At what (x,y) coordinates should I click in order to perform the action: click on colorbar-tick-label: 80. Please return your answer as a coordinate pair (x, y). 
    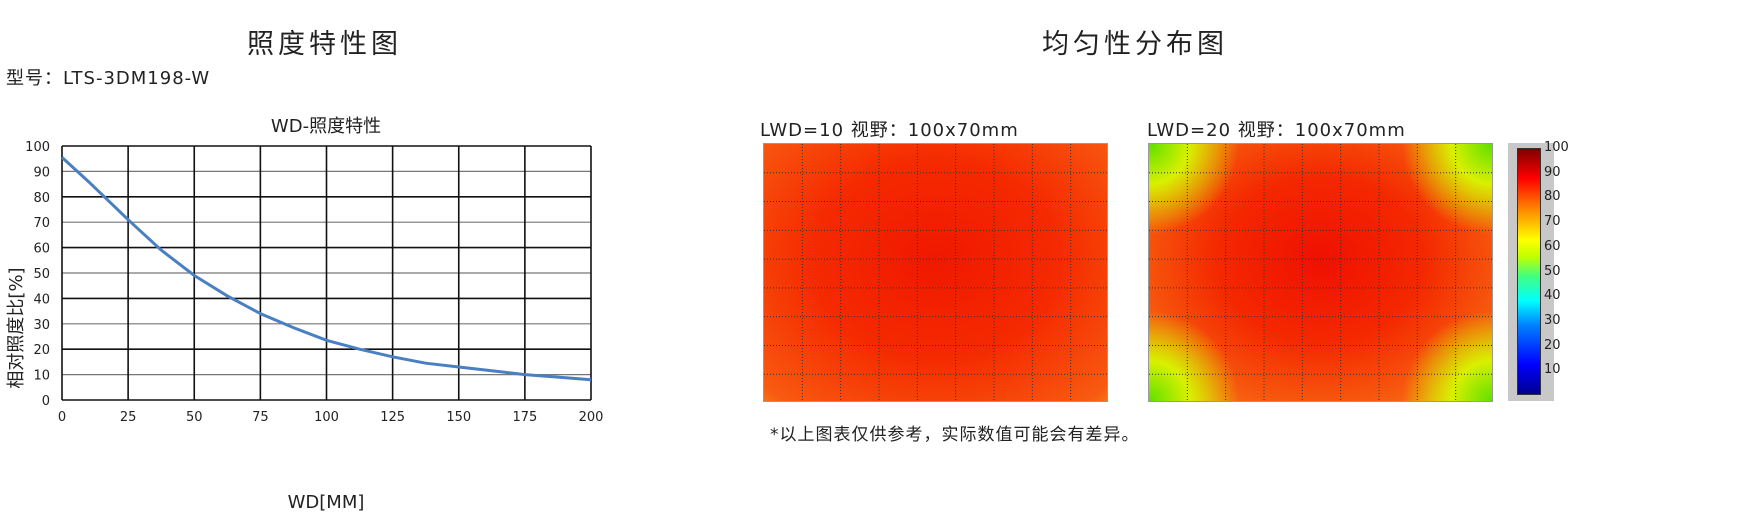
    Looking at the image, I should click on (1552, 197).